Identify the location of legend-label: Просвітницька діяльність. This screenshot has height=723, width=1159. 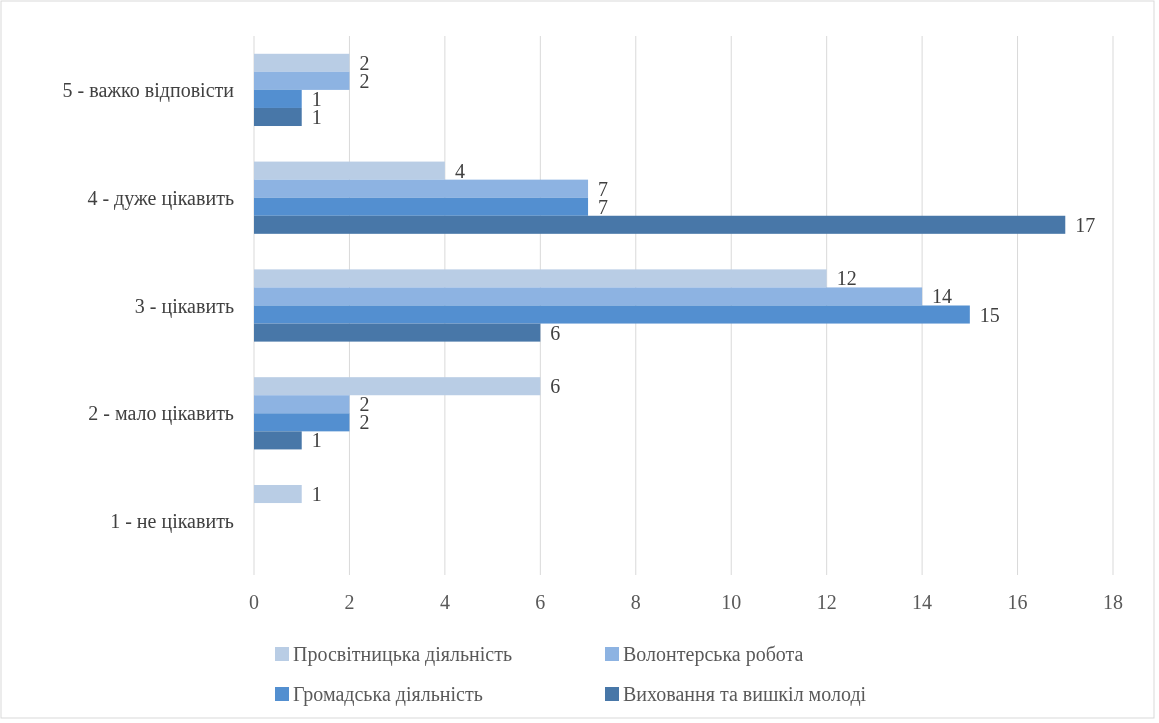
(403, 654).